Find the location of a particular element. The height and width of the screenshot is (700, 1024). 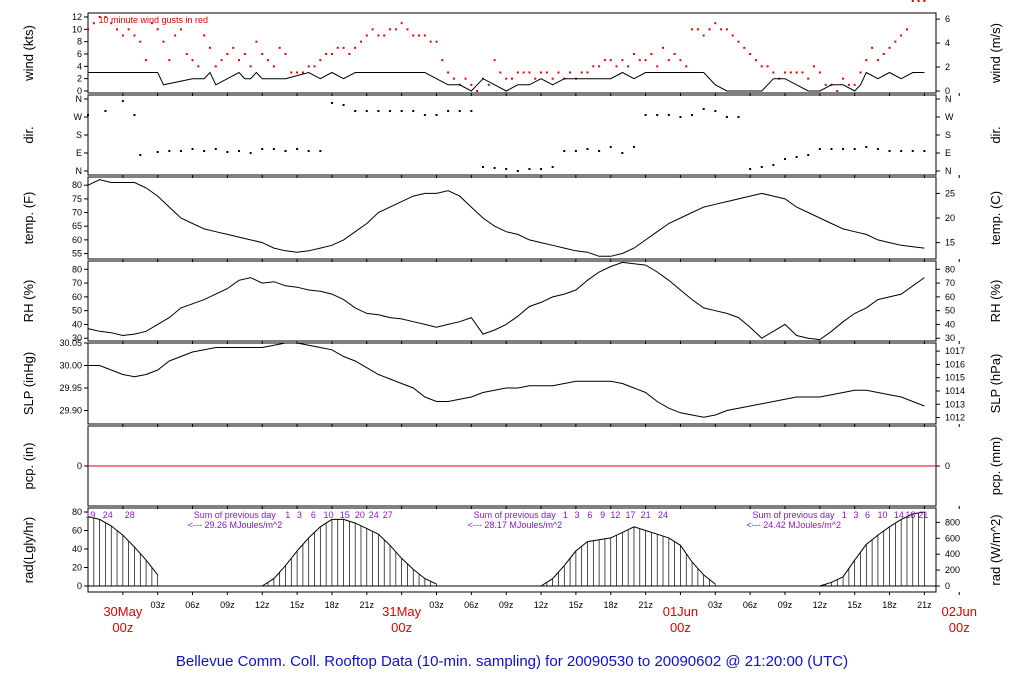

rh-line is located at coordinates (506, 301).